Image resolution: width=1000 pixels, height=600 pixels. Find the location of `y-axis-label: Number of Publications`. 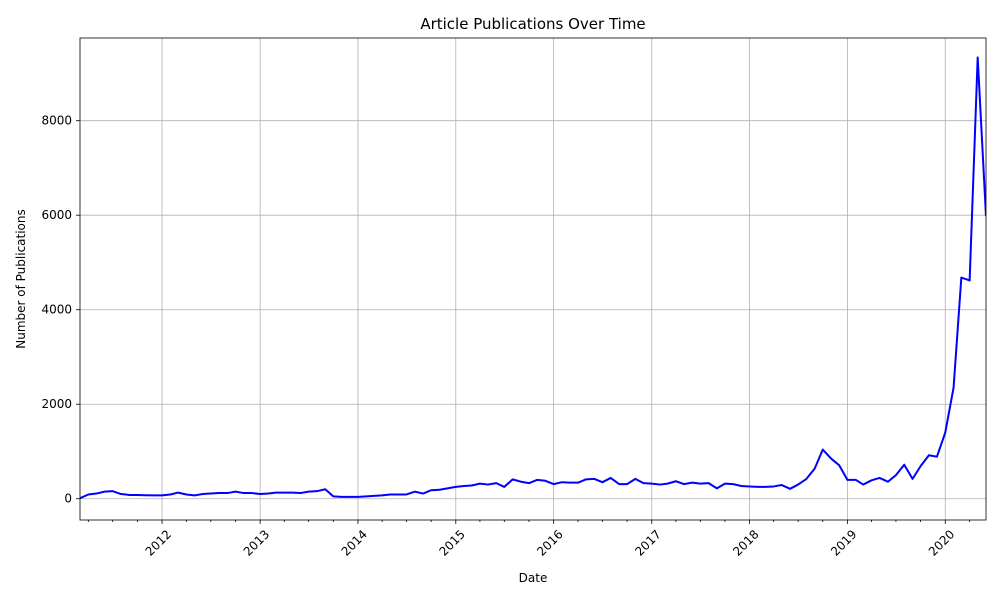

y-axis-label: Number of Publications is located at coordinates (21, 279).